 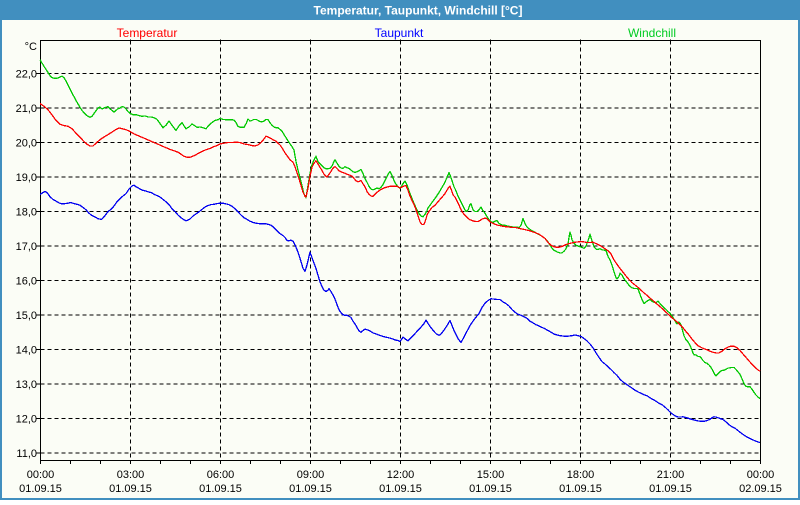 I want to click on svg-text: 21,0, so click(x=26, y=109).